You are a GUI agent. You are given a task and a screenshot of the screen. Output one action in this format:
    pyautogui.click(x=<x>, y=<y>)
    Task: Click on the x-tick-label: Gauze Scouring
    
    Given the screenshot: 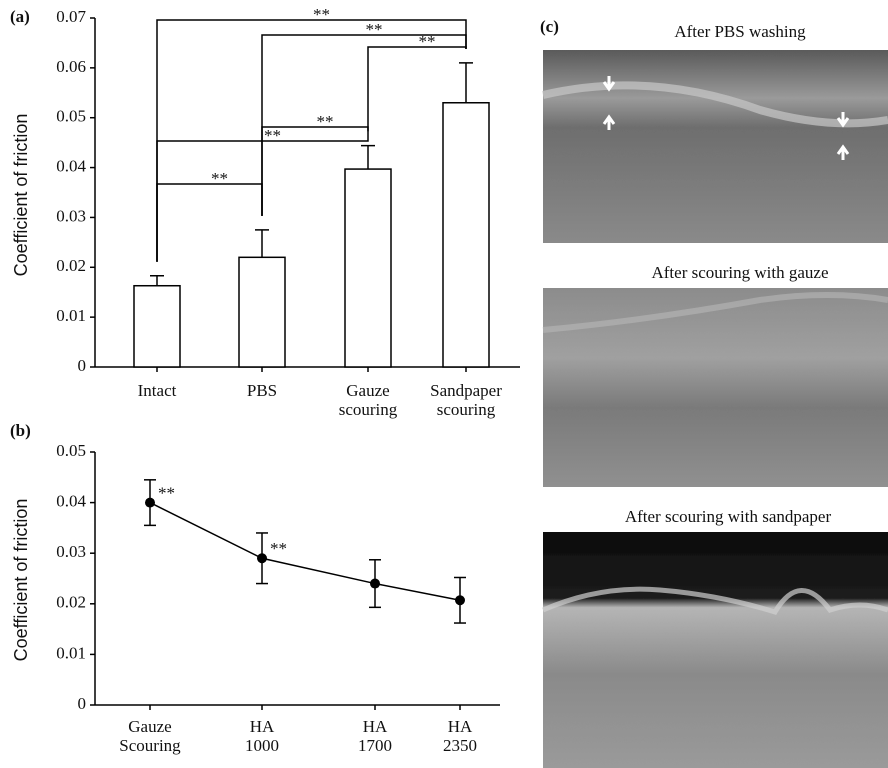 What is the action you would take?
    pyautogui.click(x=150, y=736)
    